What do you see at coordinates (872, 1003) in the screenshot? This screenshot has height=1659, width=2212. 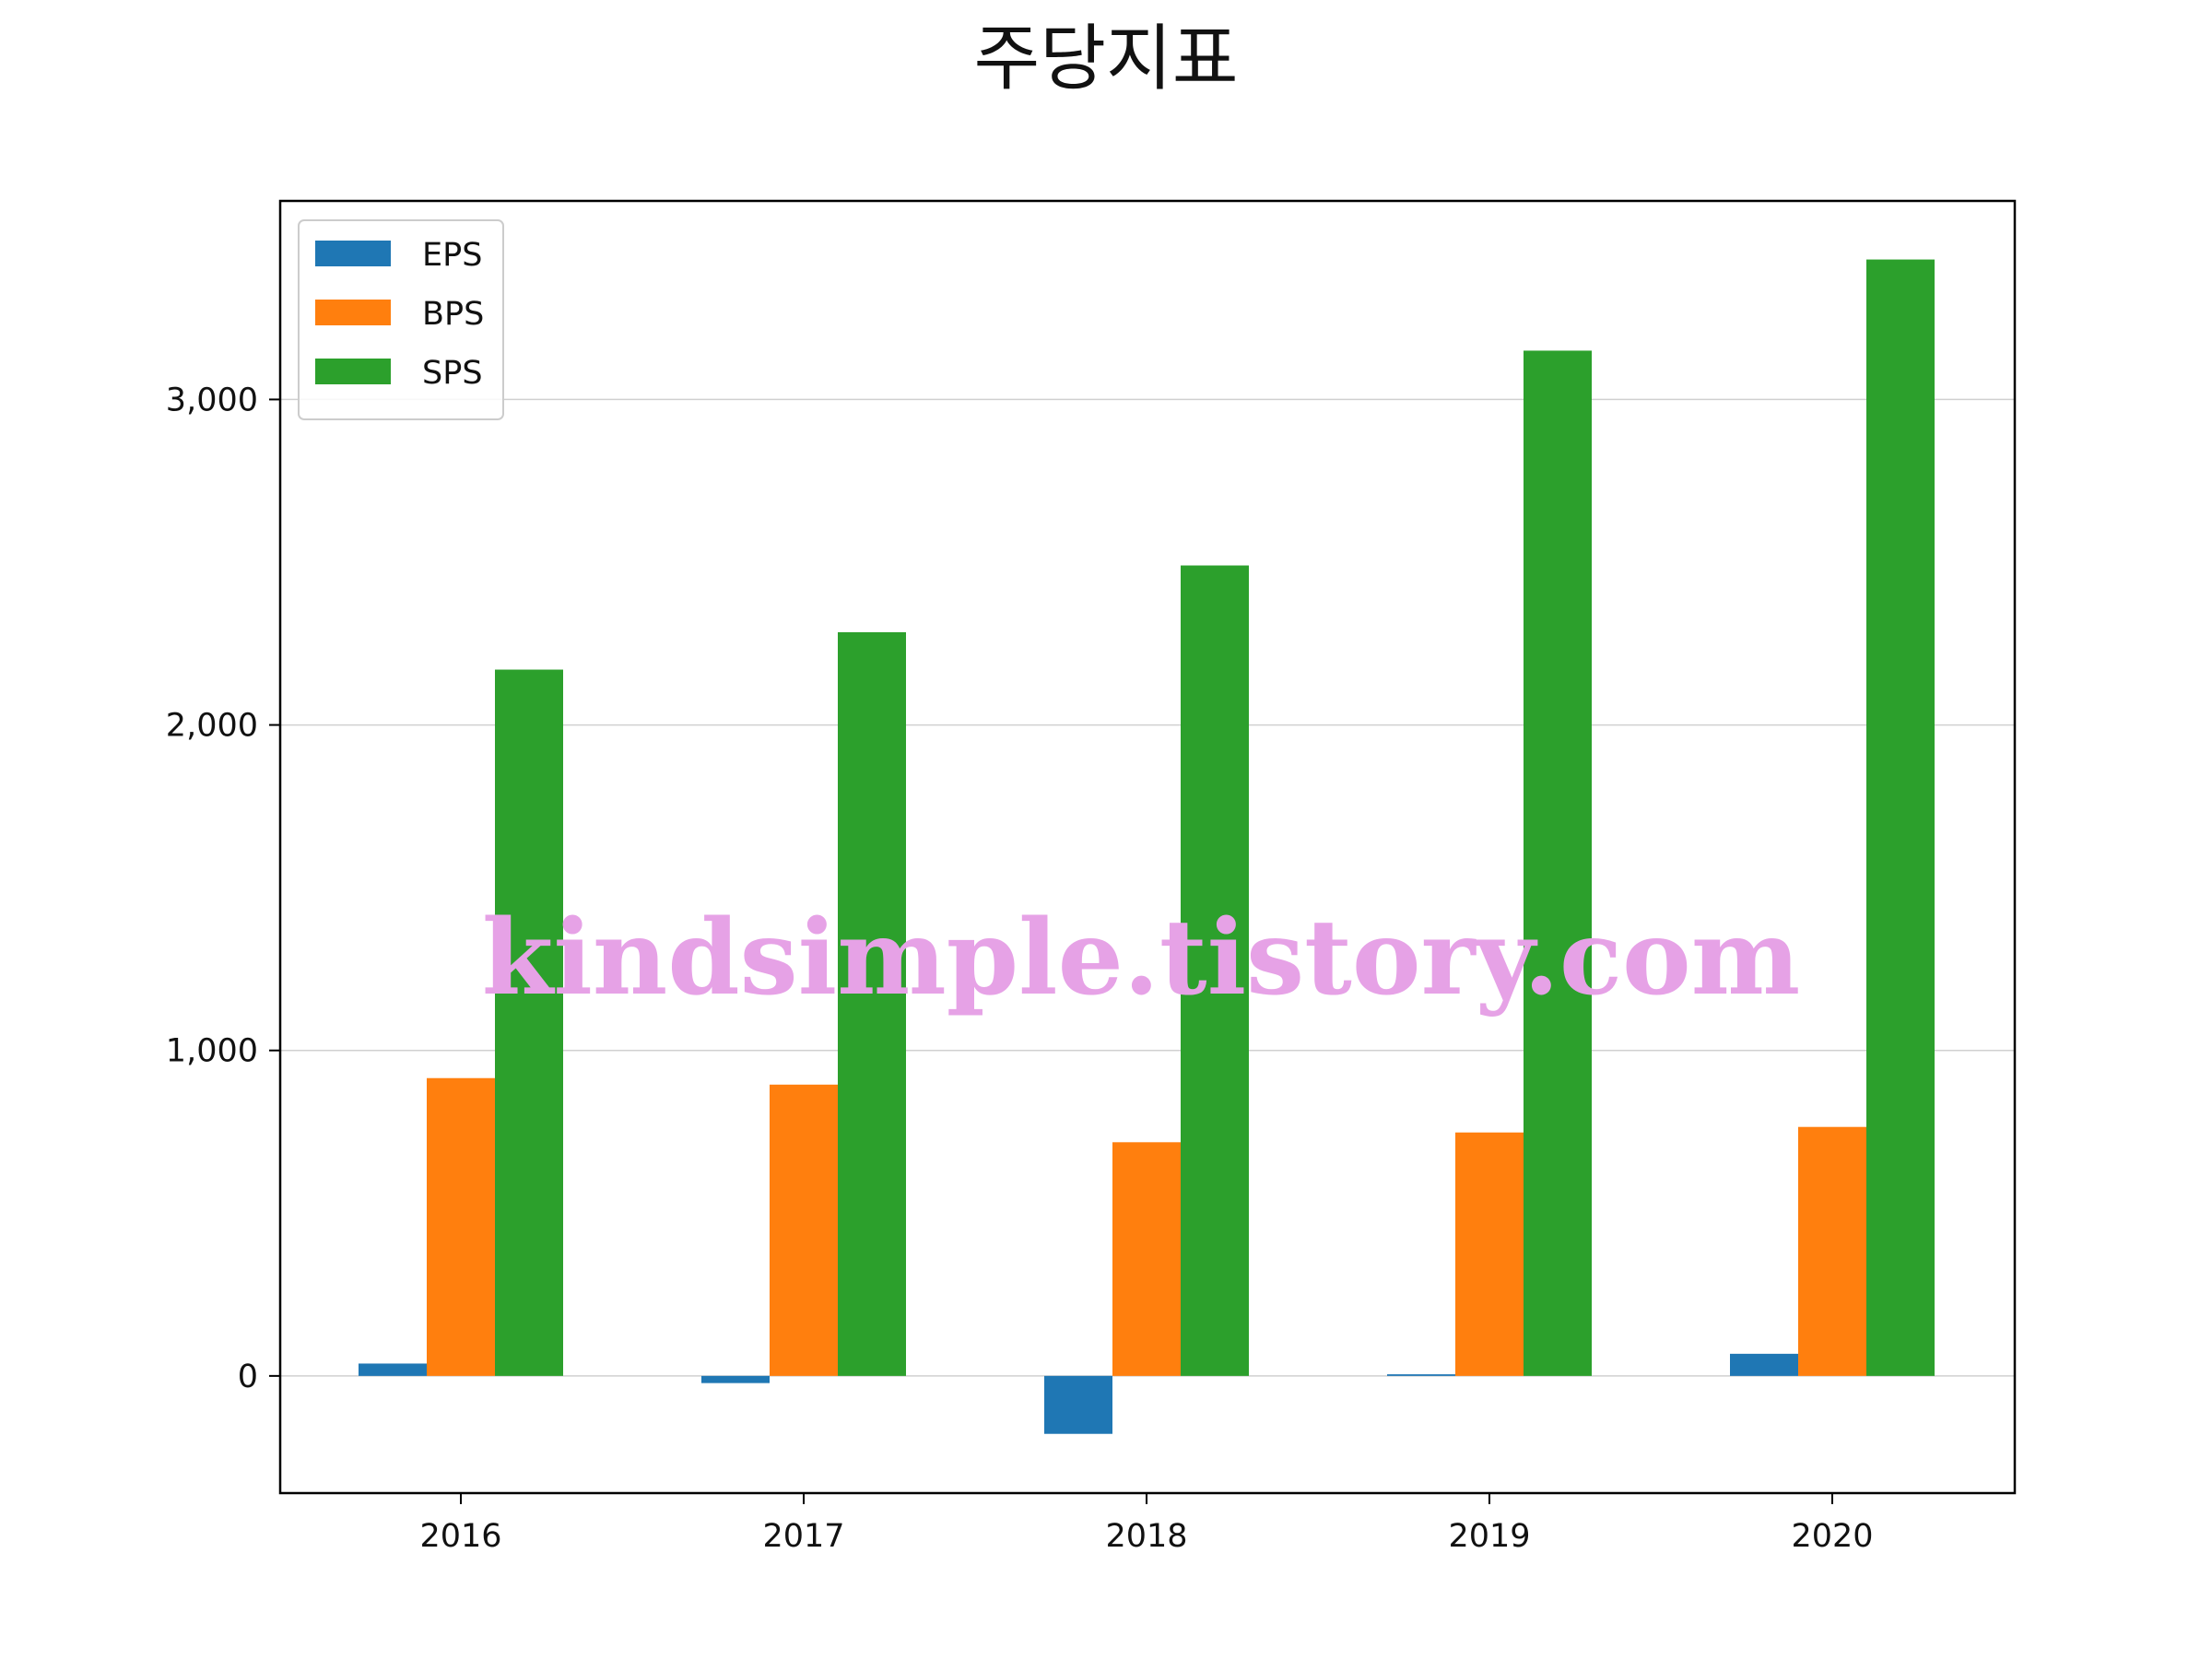 I see `bar-sps-2017` at bounding box center [872, 1003].